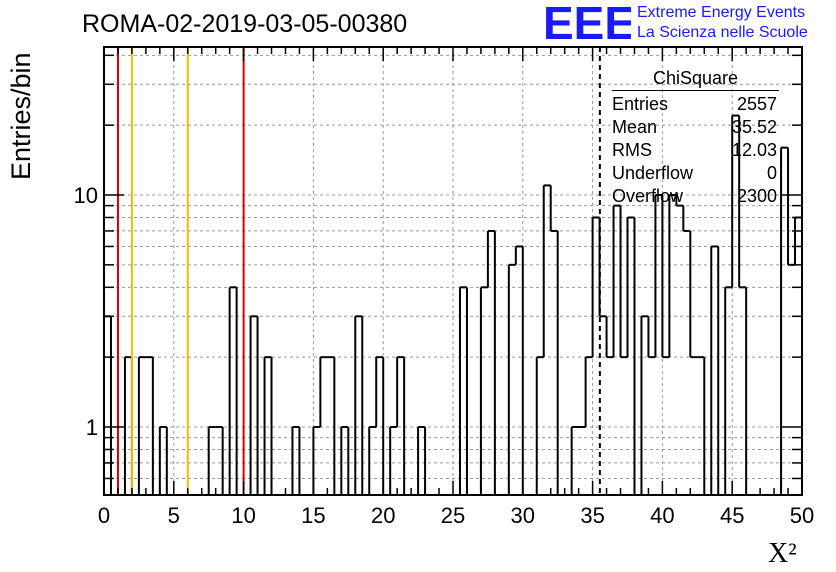 The height and width of the screenshot is (572, 836). What do you see at coordinates (635, 127) in the screenshot?
I see `stats-label: Mean` at bounding box center [635, 127].